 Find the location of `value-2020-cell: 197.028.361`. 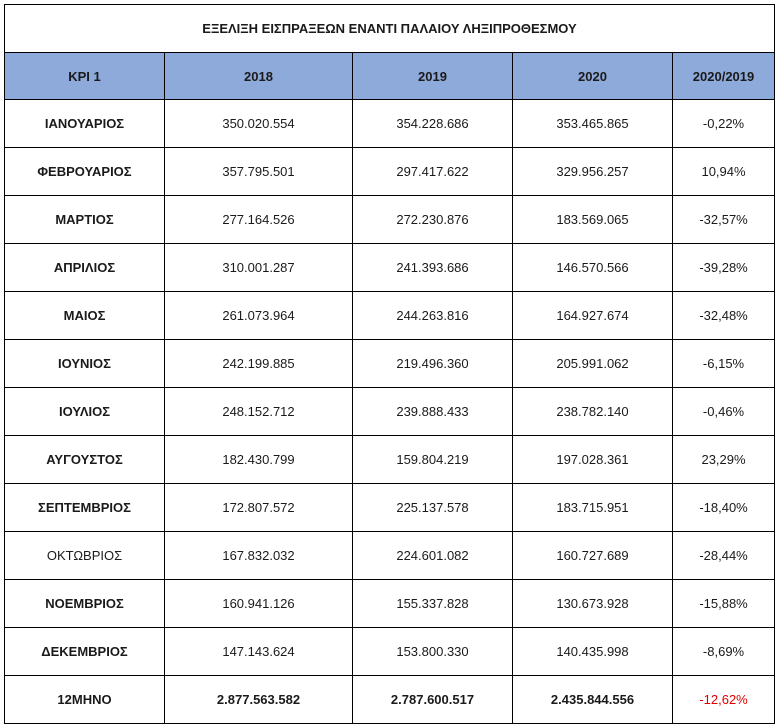

value-2020-cell: 197.028.361 is located at coordinates (592, 459).